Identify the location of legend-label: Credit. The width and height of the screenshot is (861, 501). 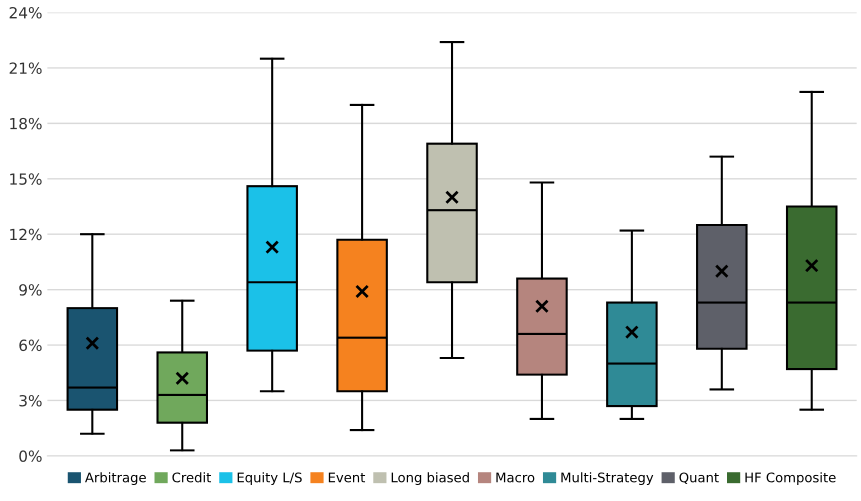
(192, 477).